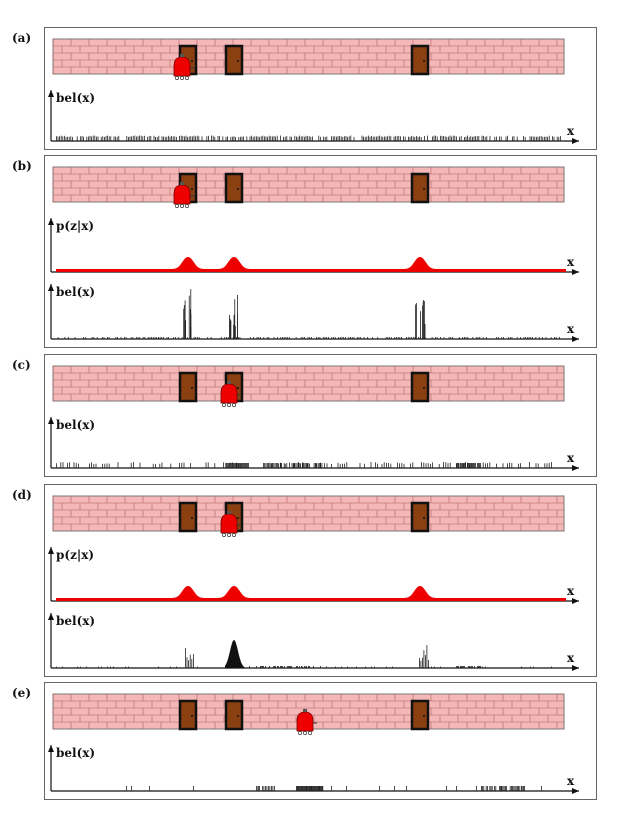  I want to click on plot-axes: p(z|x) x, so click(313, 575).